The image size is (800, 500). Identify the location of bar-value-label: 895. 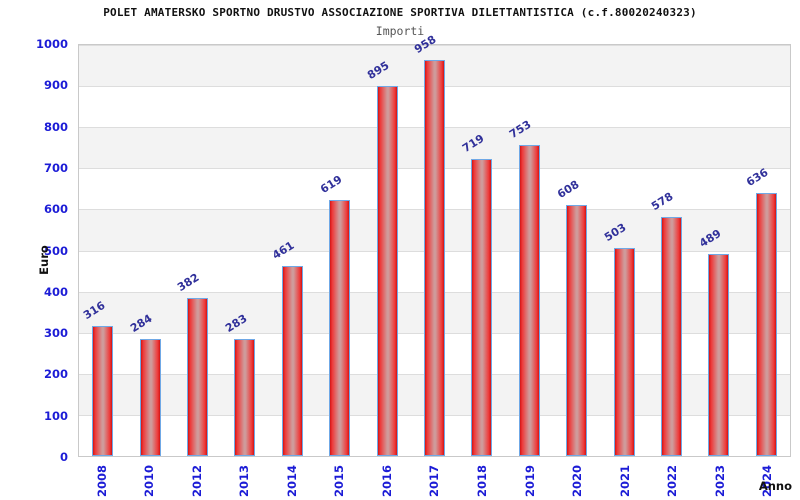
(378, 71).